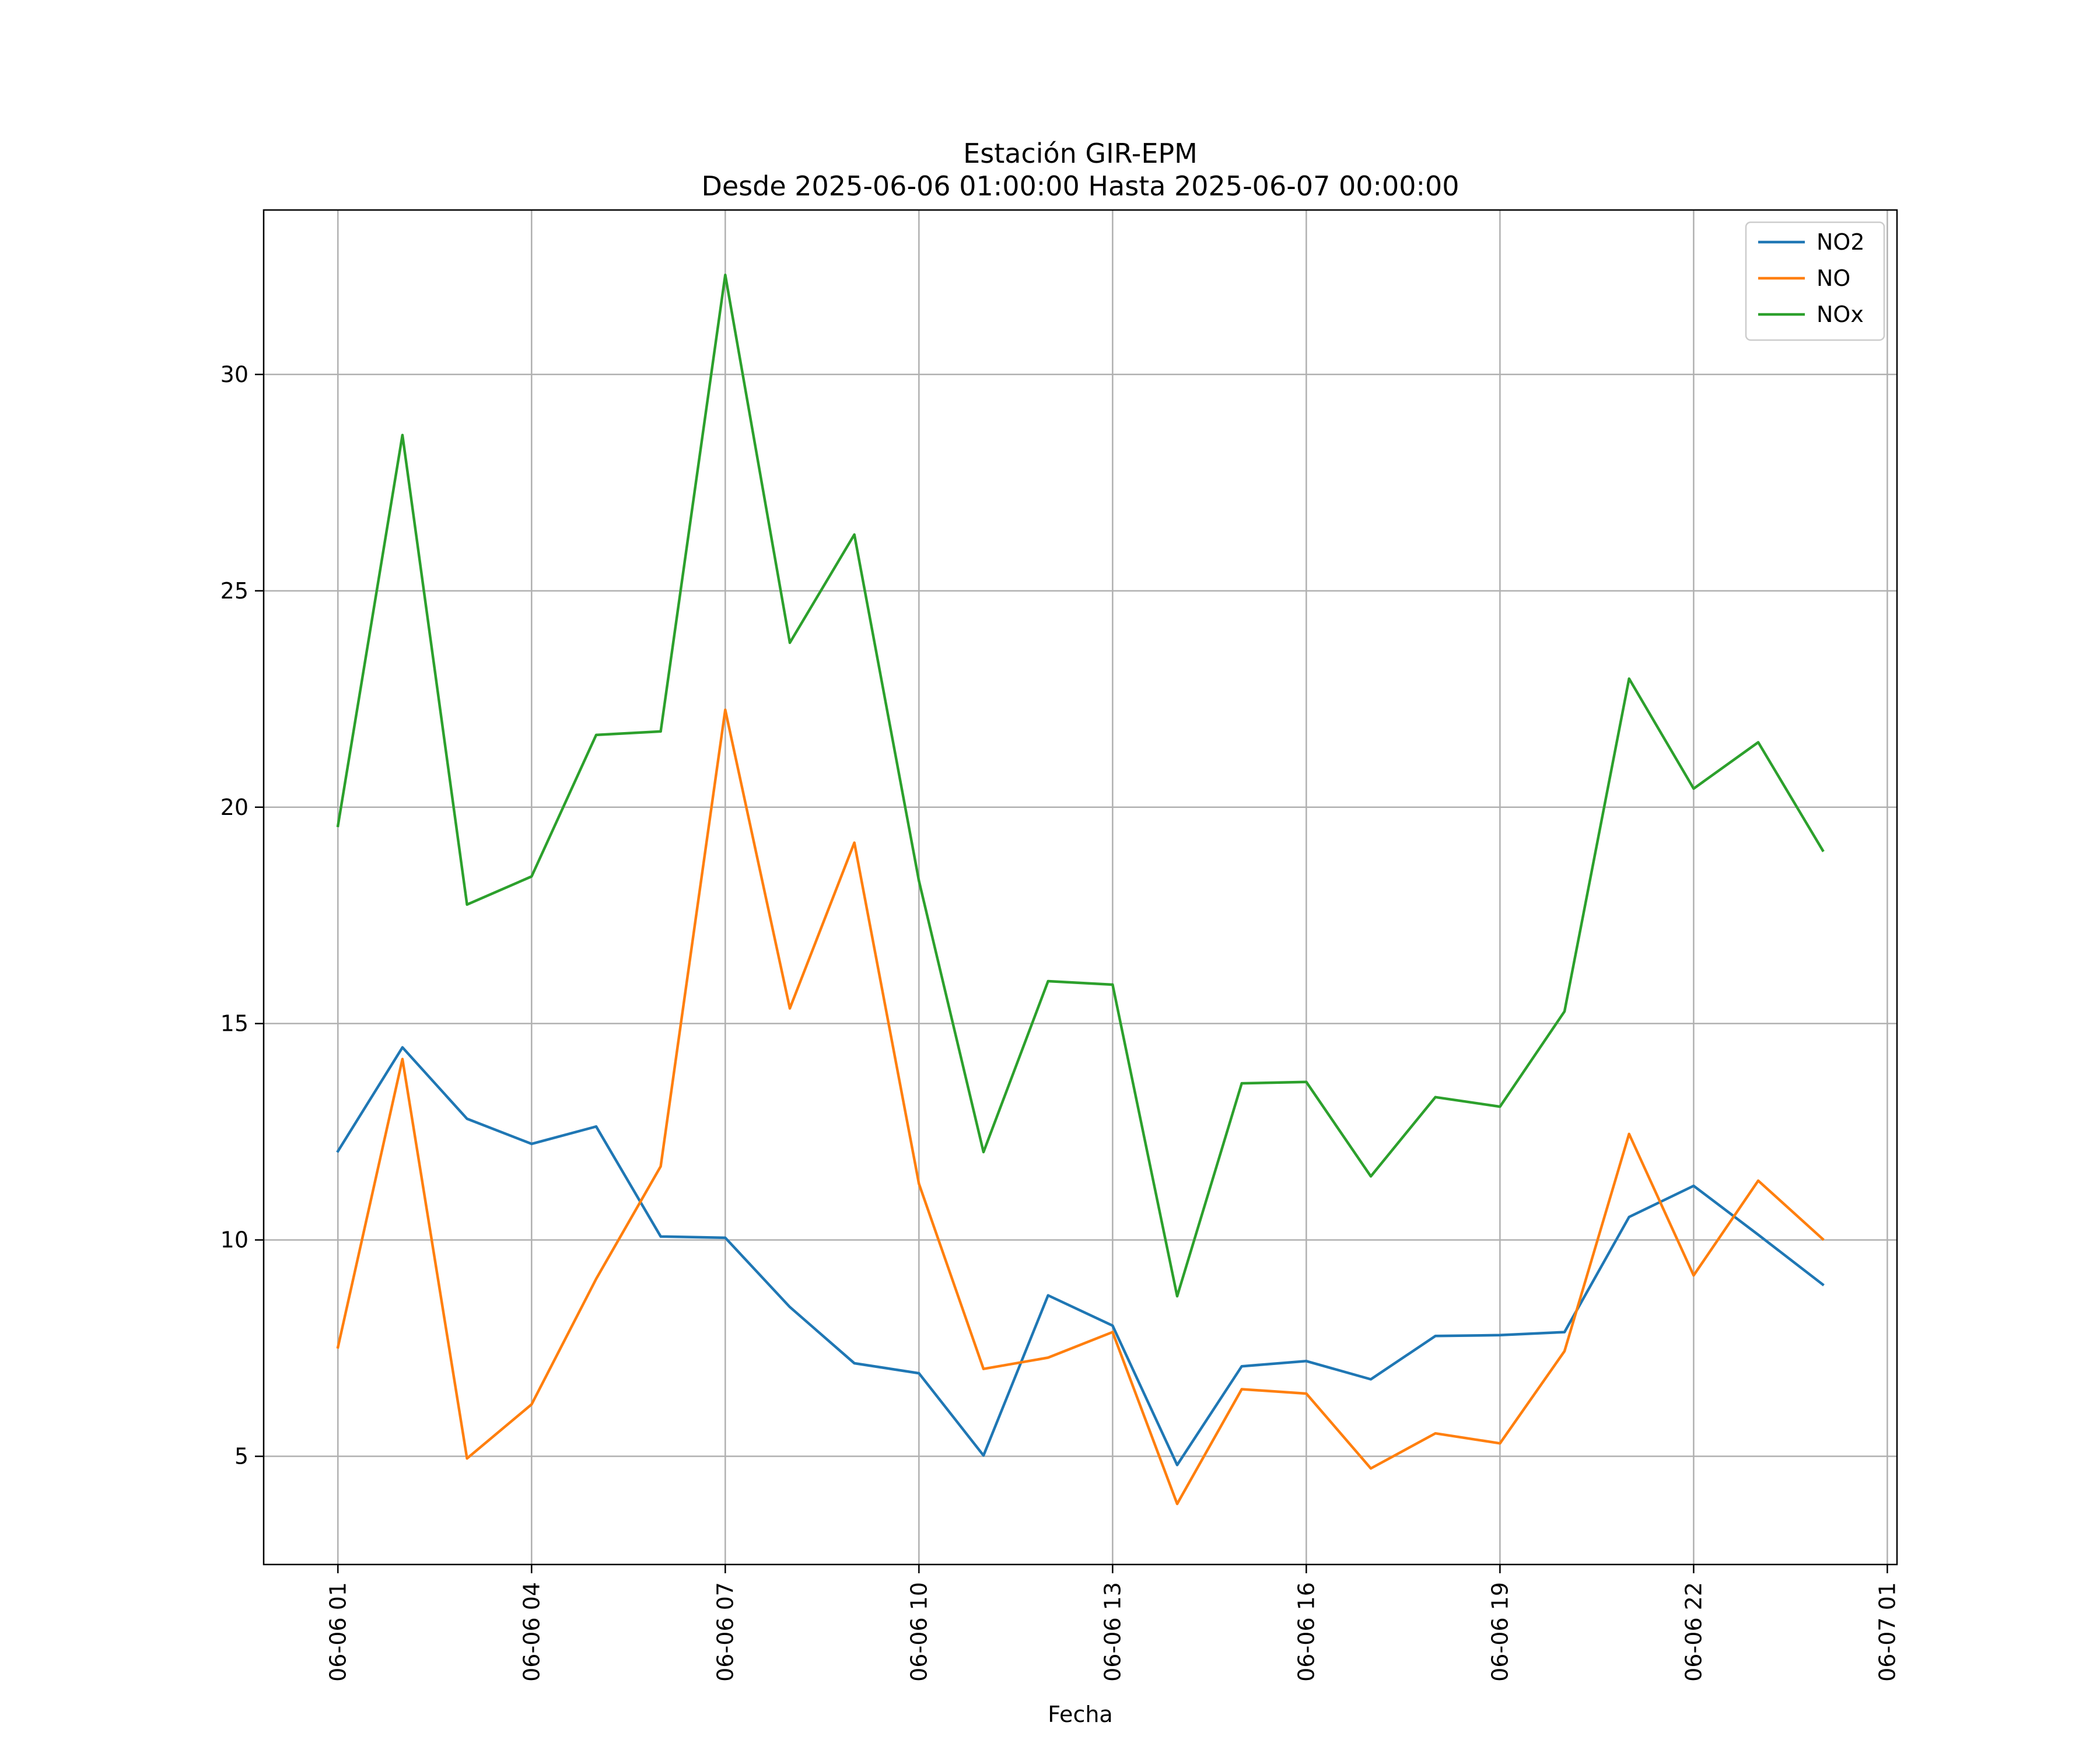 The image size is (2100, 1750). I want to click on legend: NO2 NO NOx, so click(1815, 281).